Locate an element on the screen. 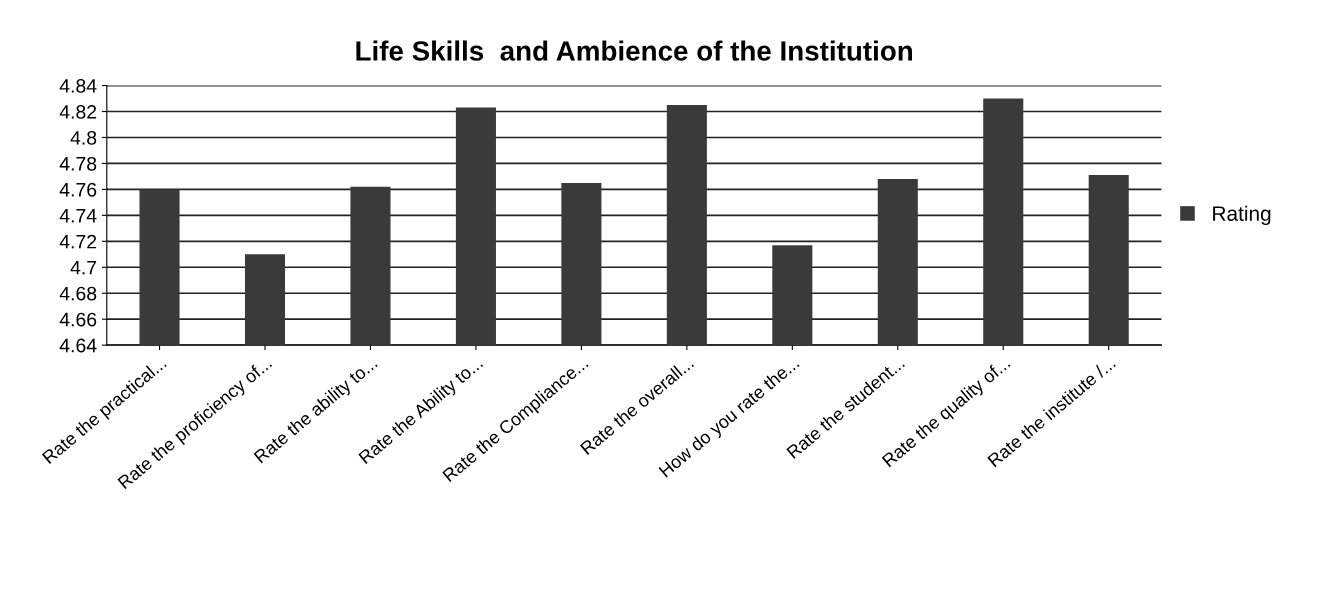  y-tick-label: 4.8 is located at coordinates (83, 137).